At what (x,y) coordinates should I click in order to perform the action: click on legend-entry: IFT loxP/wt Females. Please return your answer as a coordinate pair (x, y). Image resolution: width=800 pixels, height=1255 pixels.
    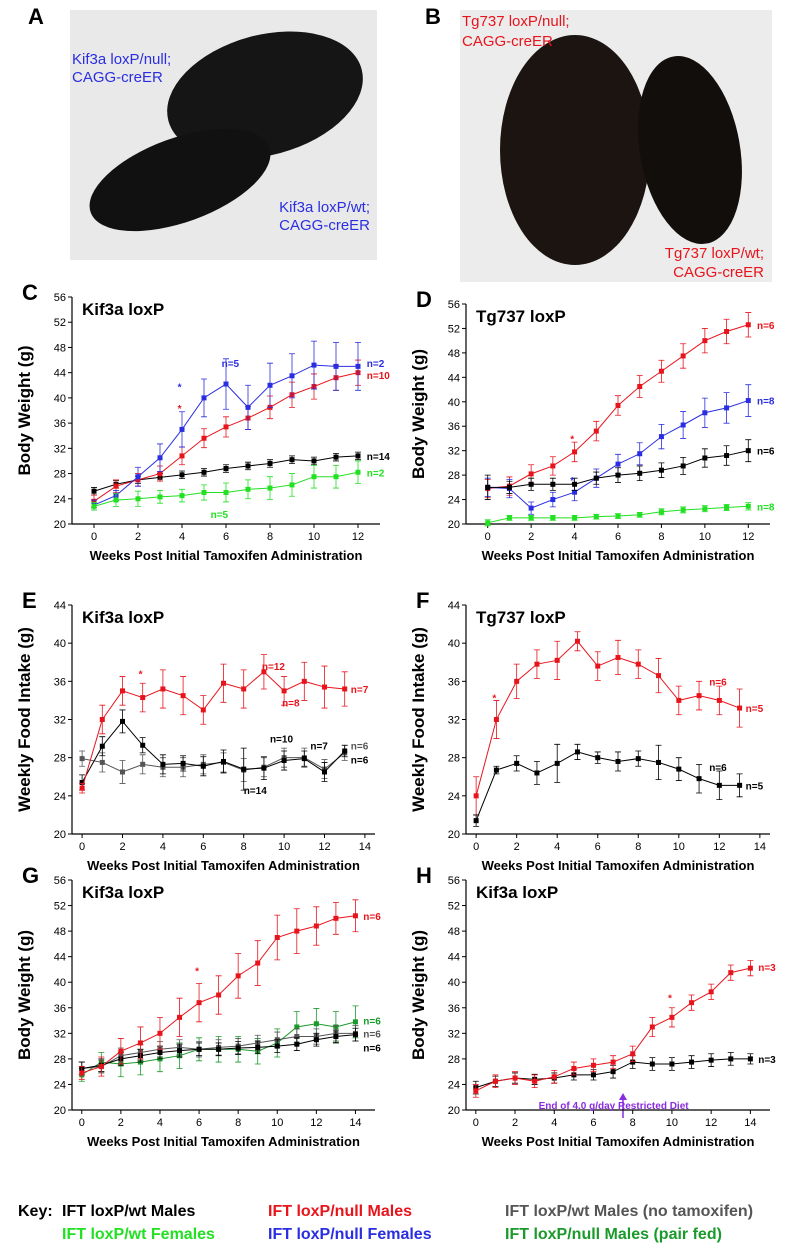
    Looking at the image, I should click on (138, 1234).